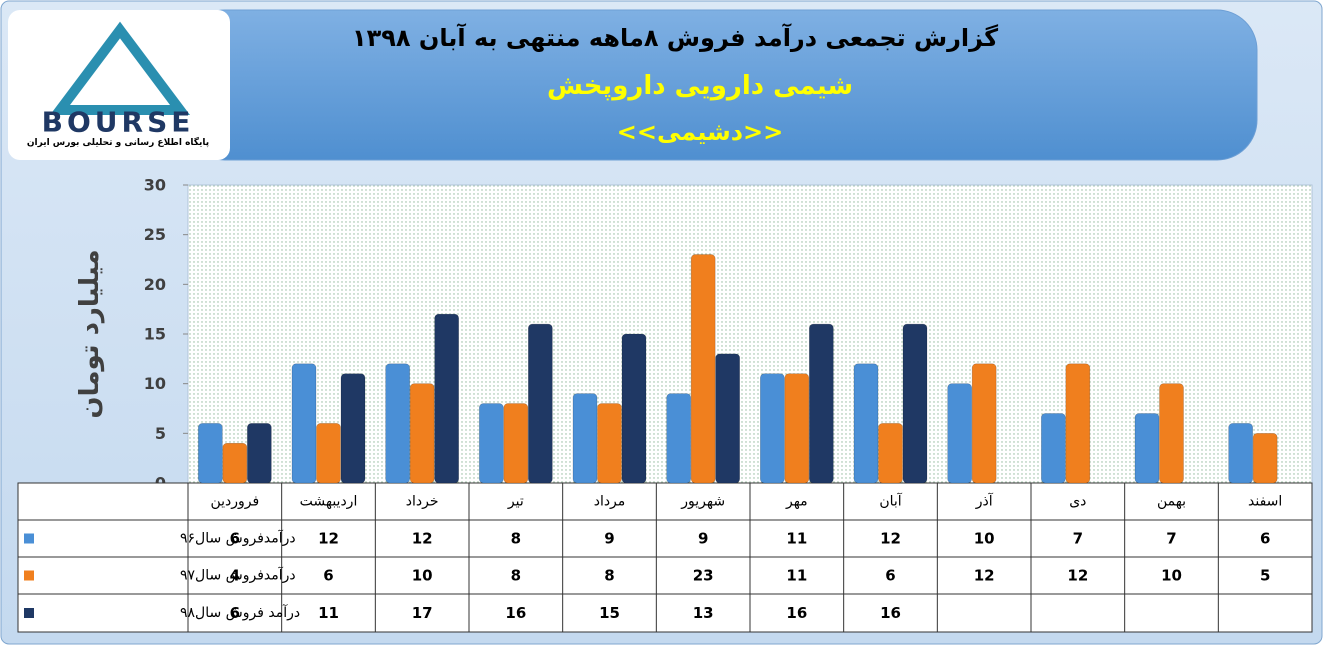  I want to click on x-tick-label: تیر, so click(515, 502).